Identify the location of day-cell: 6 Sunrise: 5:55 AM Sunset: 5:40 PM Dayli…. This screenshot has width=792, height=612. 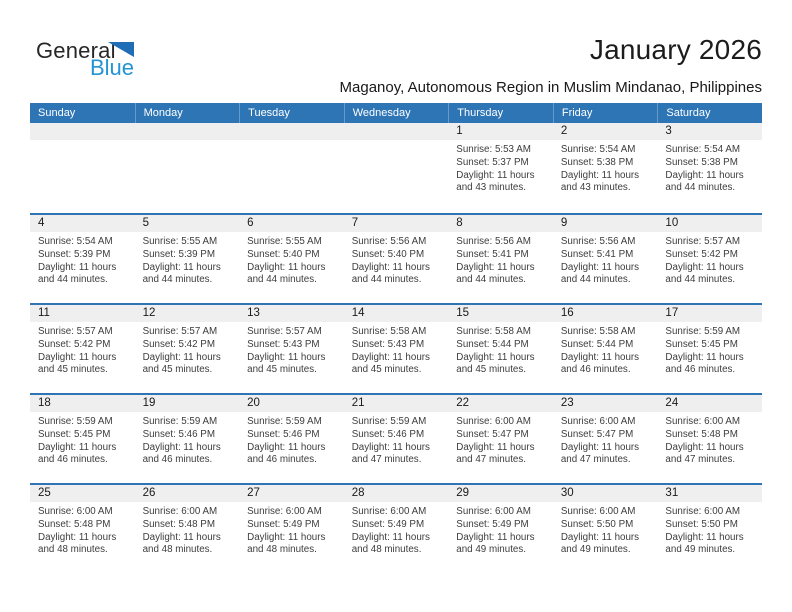
(291, 259).